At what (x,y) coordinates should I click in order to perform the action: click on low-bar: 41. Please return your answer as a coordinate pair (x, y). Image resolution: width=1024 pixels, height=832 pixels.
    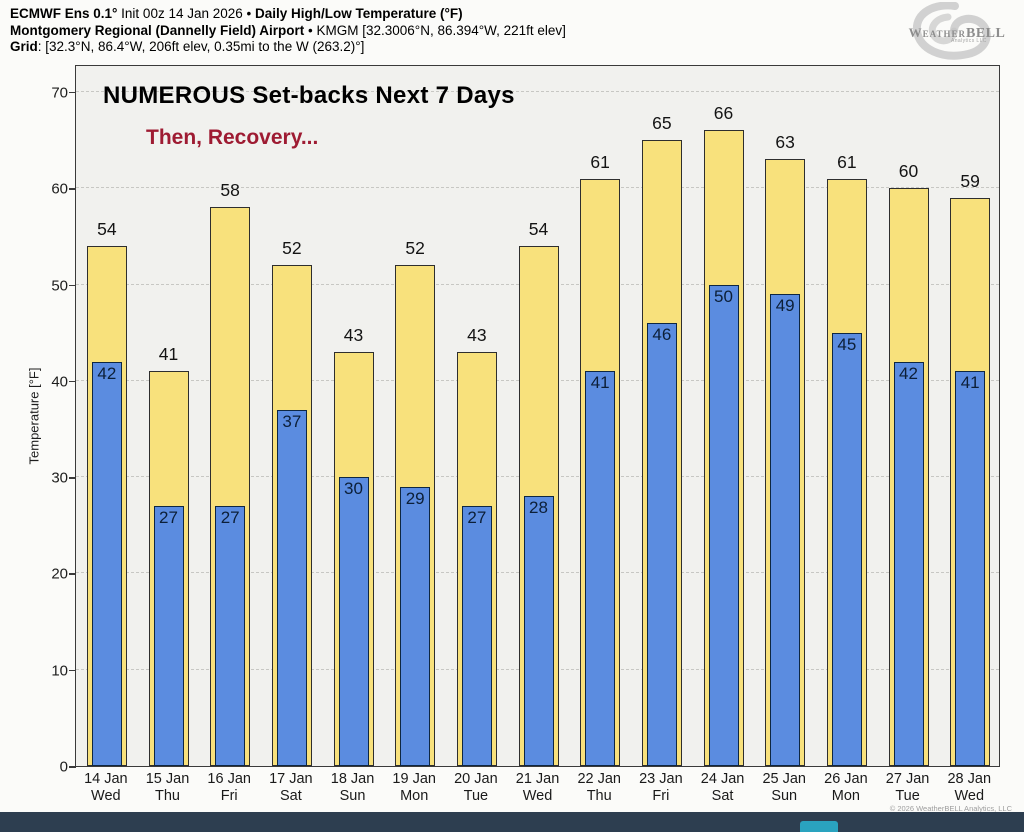
    Looking at the image, I should click on (970, 568).